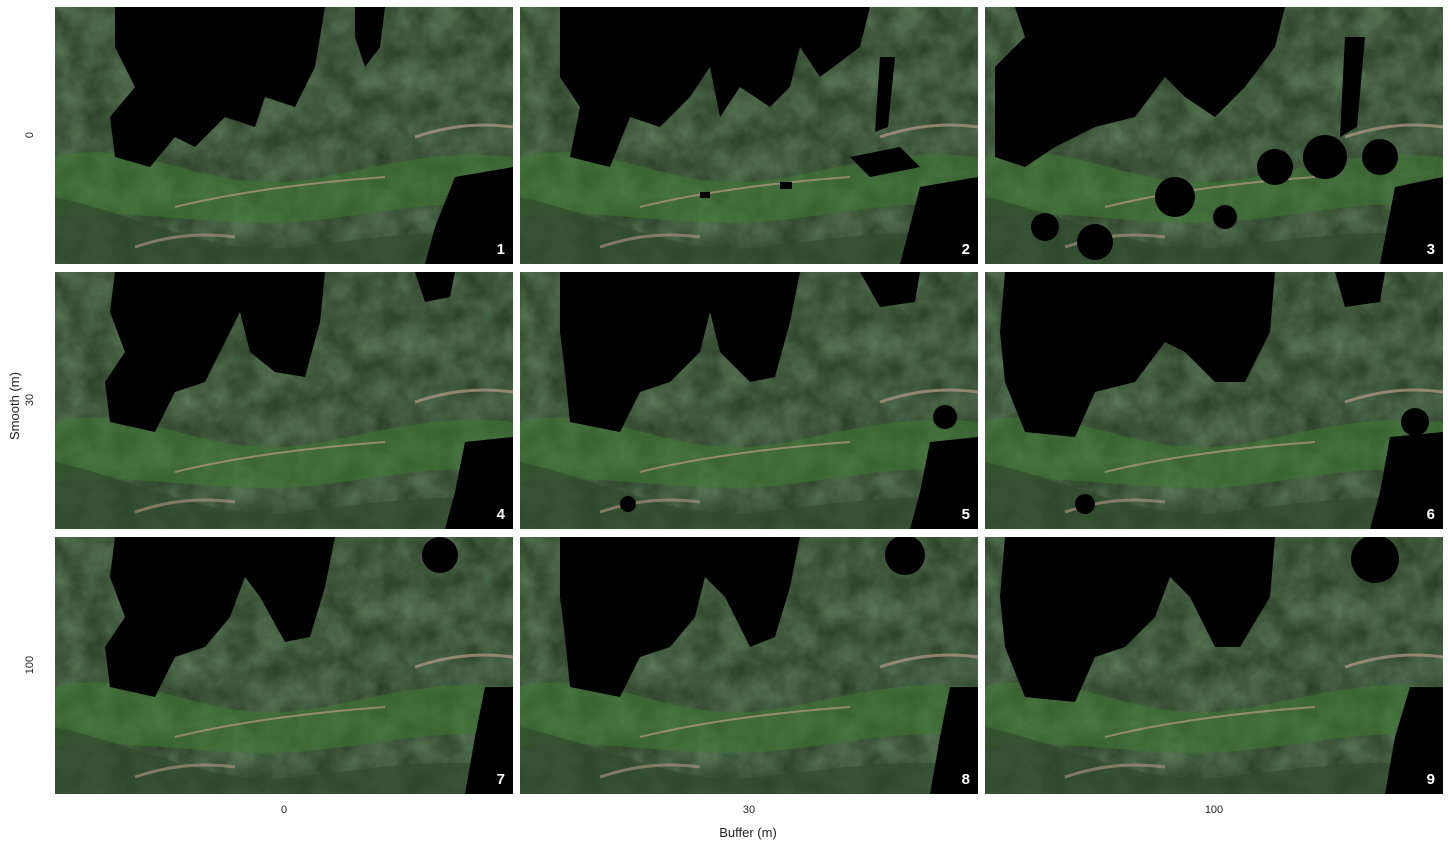 This screenshot has width=1450, height=850. Describe the element at coordinates (284, 810) in the screenshot. I see `col-tick-0: 0` at that location.